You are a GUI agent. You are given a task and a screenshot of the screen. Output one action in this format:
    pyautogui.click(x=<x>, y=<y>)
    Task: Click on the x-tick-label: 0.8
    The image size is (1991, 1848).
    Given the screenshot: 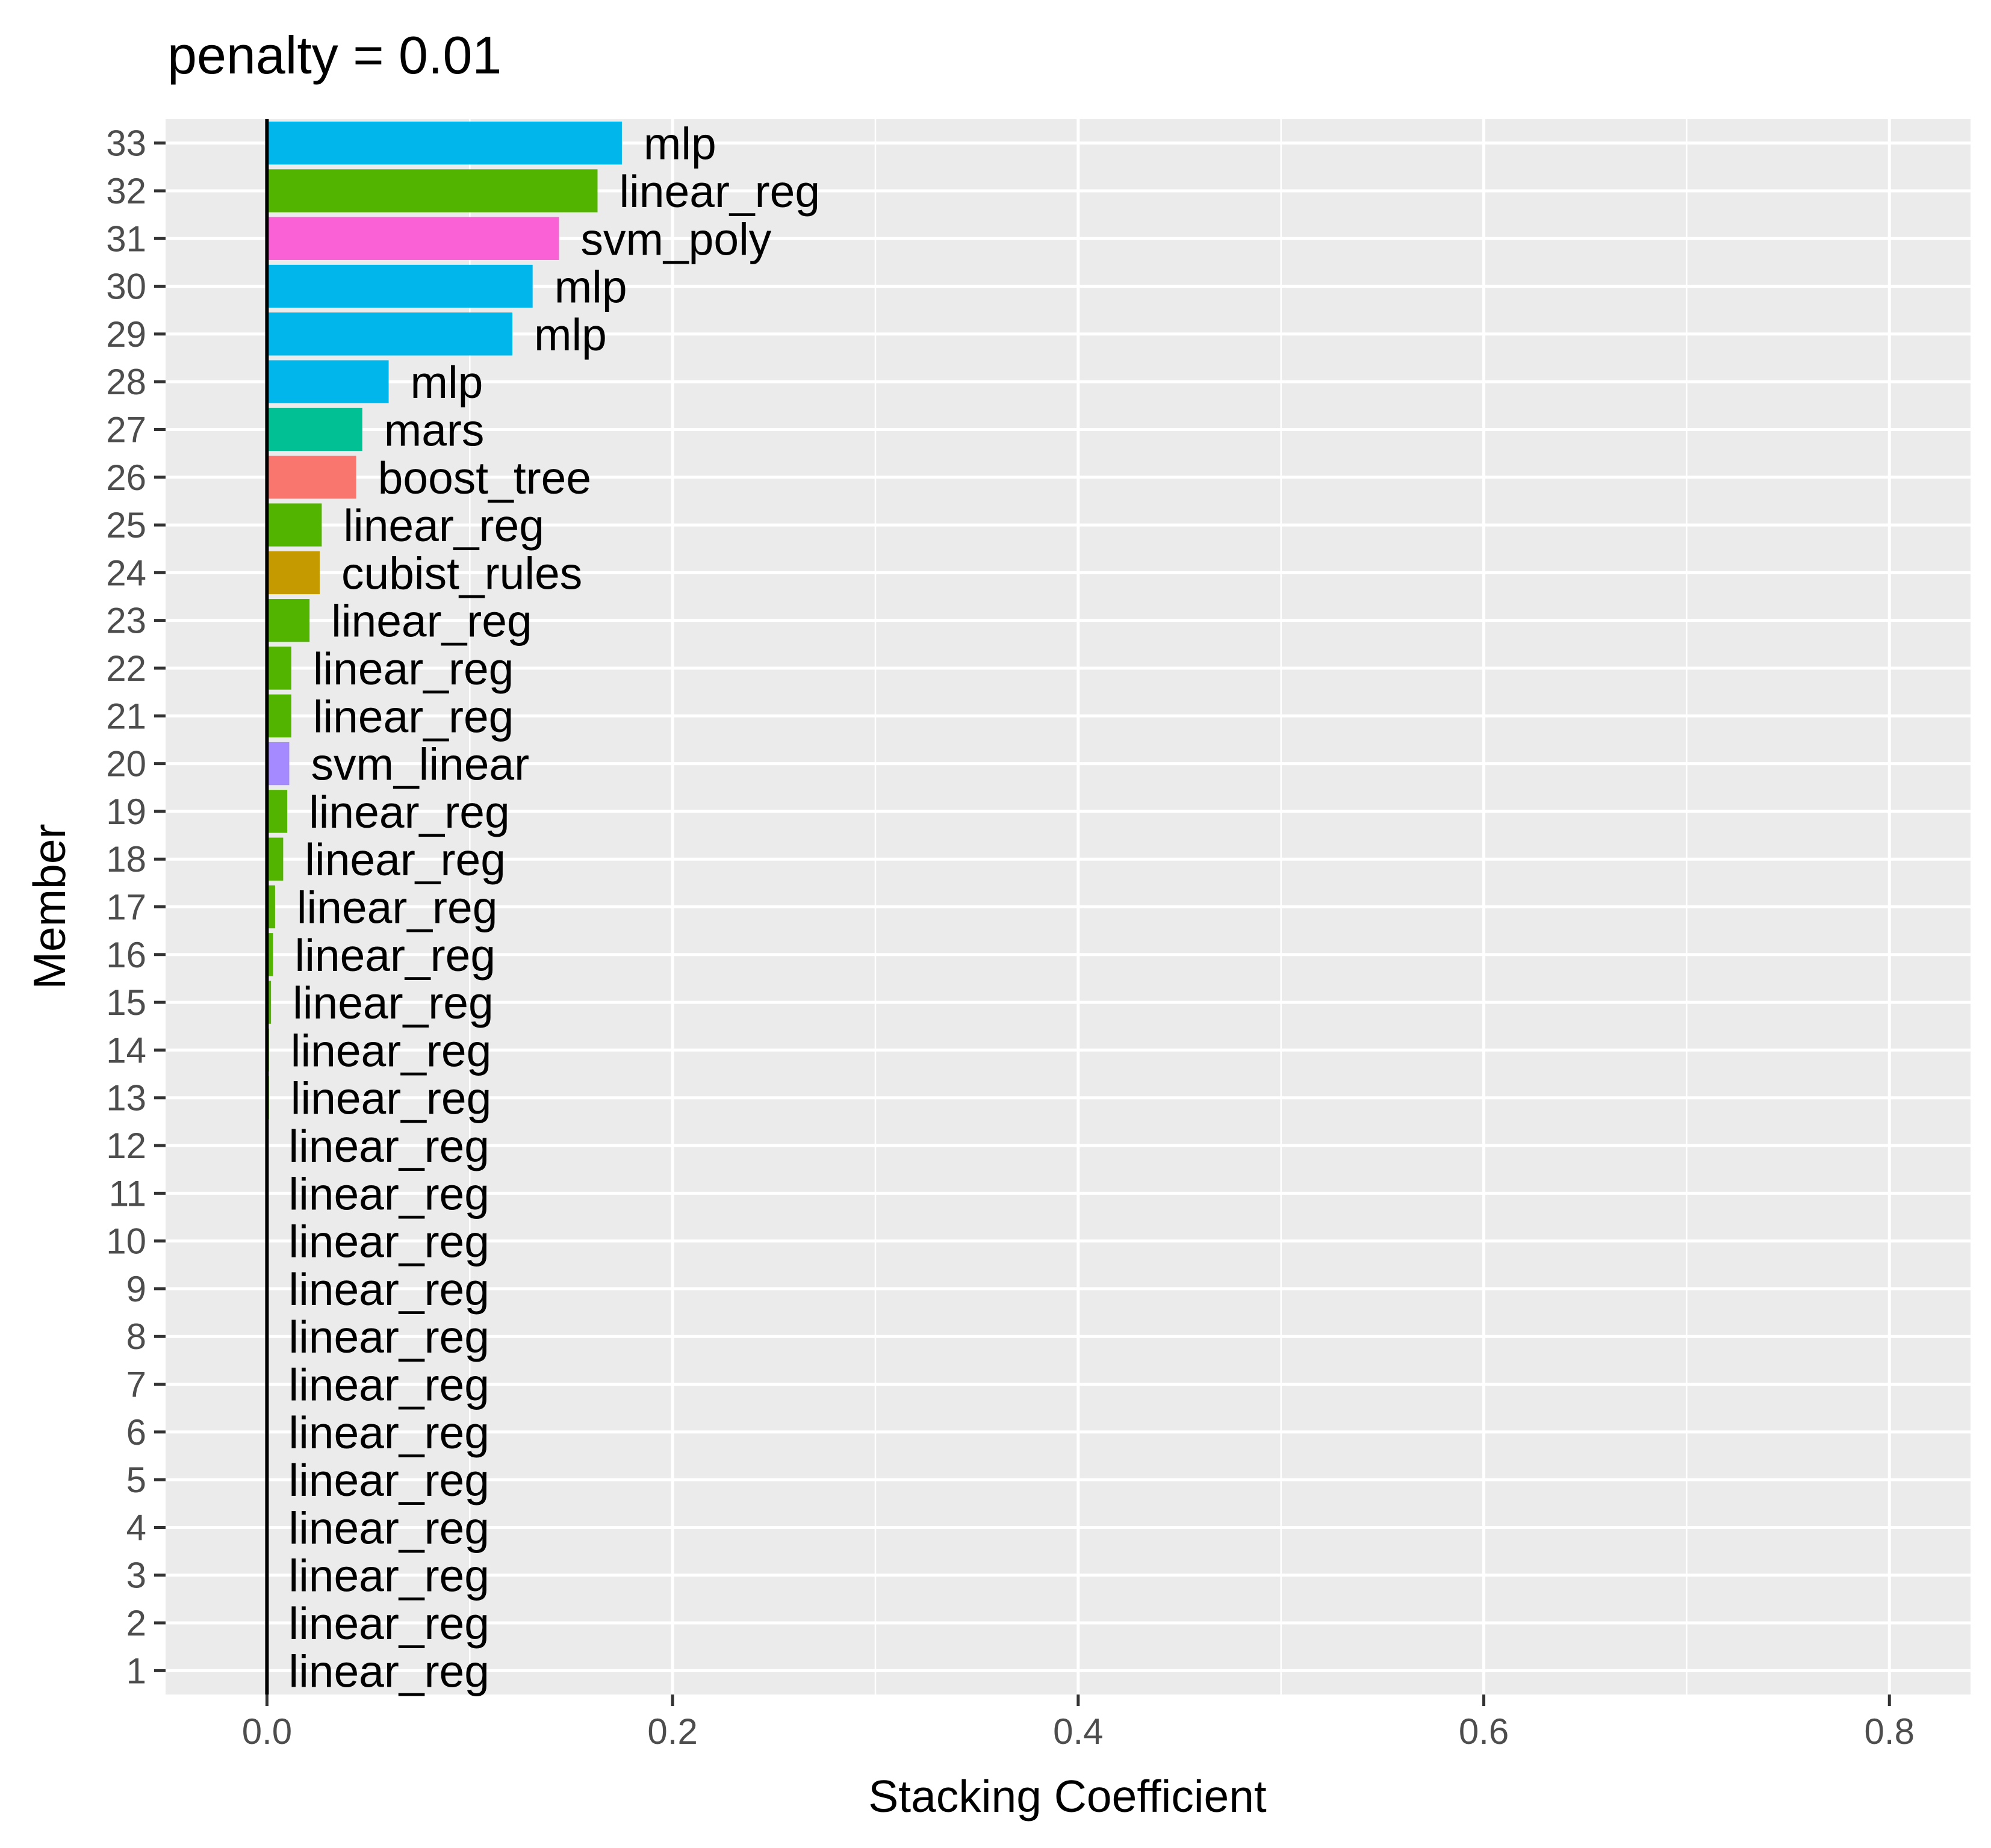 What is the action you would take?
    pyautogui.click(x=1890, y=1731)
    